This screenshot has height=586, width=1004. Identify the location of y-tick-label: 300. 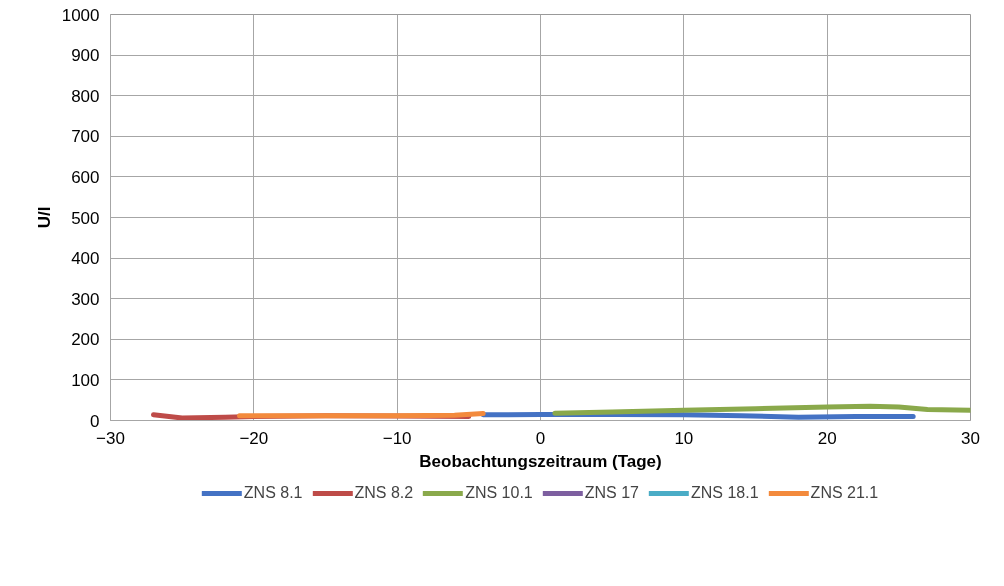
(85, 299).